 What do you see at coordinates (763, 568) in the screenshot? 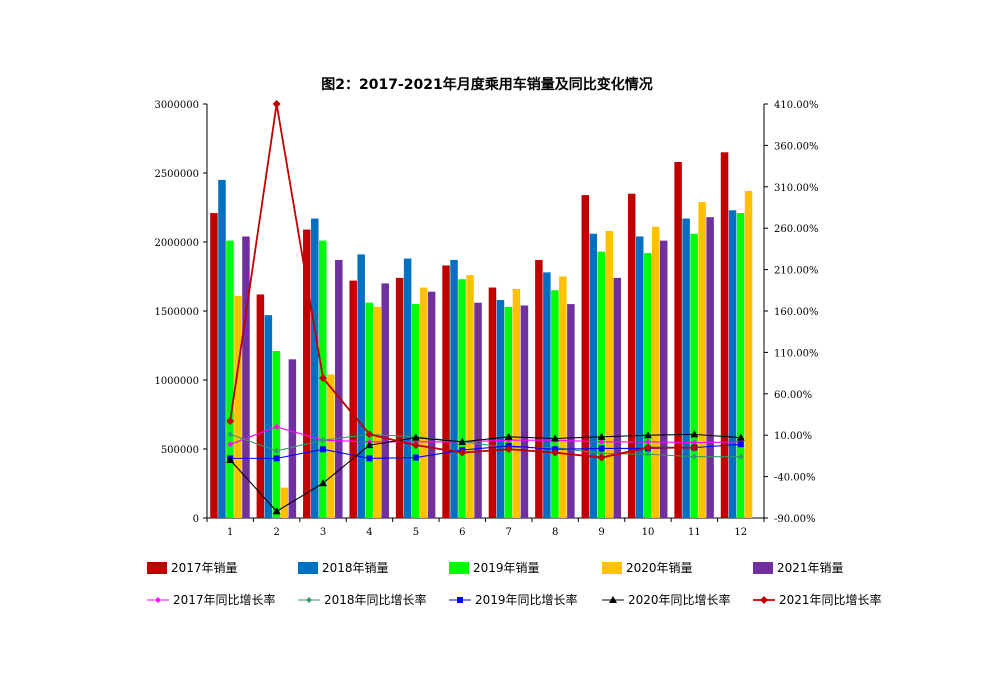
I see `legend-swatch-2021年销量` at bounding box center [763, 568].